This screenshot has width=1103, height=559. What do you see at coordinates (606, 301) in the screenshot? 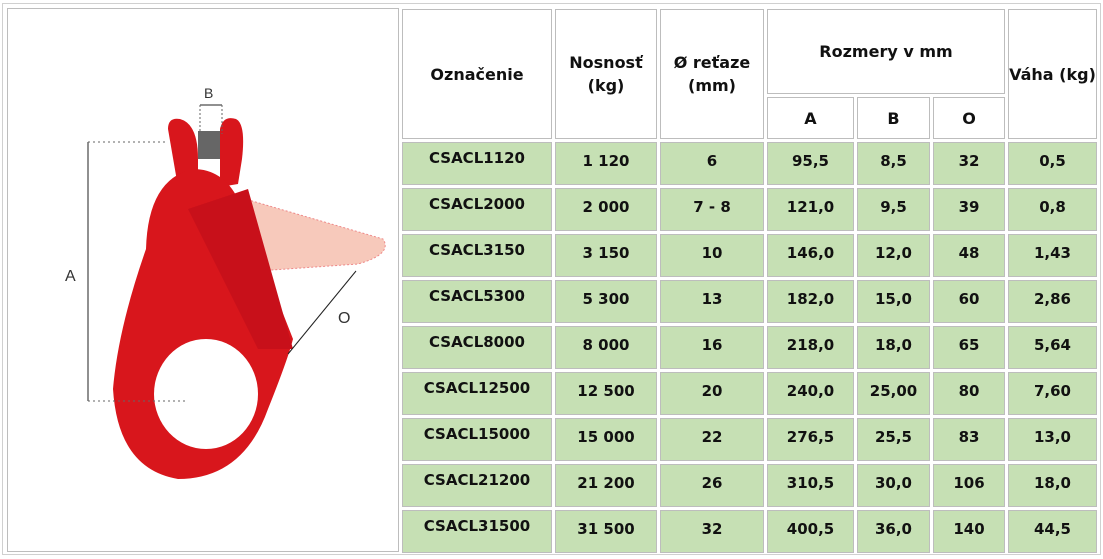
I see `cell-capacity: 5 300` at bounding box center [606, 301].